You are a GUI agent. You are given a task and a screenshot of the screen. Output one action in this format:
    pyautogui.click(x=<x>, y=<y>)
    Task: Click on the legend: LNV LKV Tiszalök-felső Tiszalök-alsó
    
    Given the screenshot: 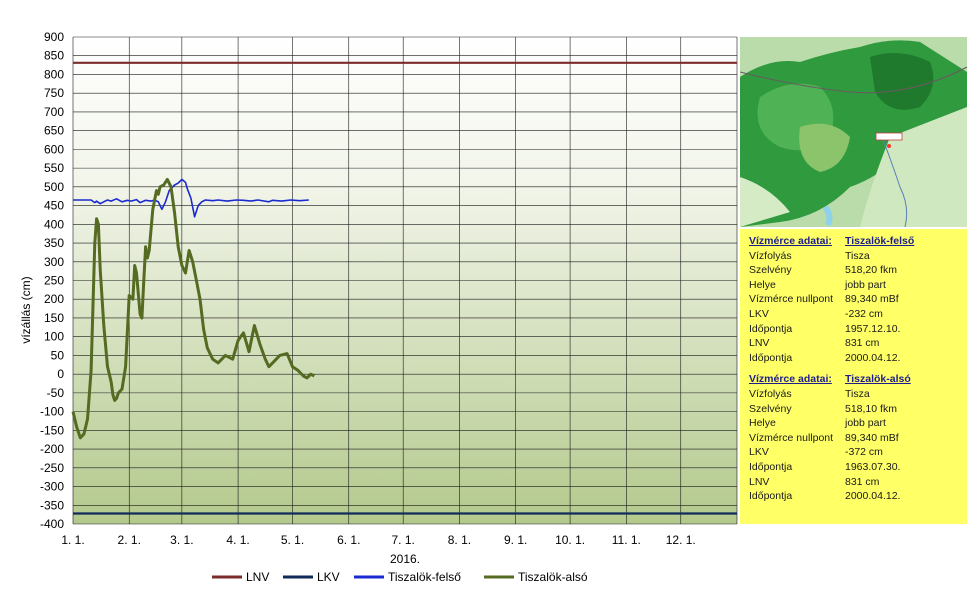 What is the action you would take?
    pyautogui.click(x=400, y=577)
    